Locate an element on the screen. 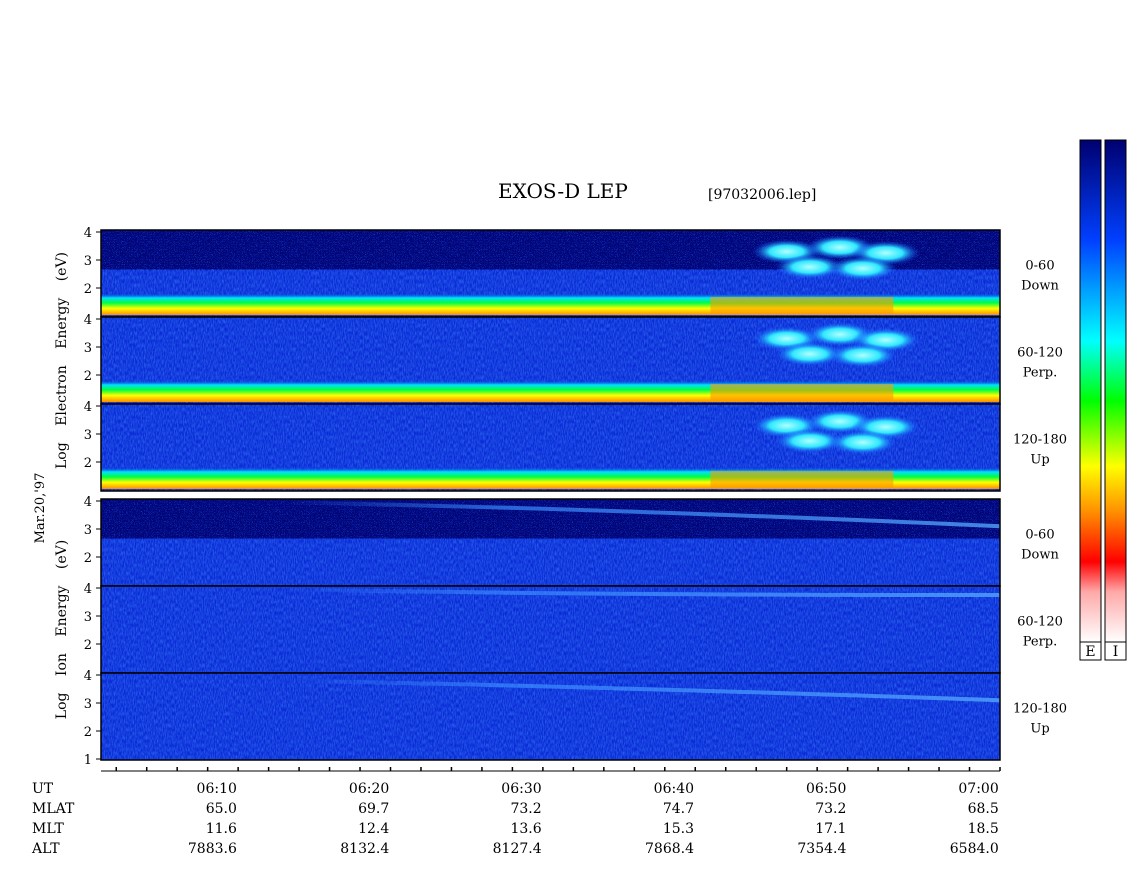 The height and width of the screenshot is (875, 1130). colorbar-label: E is located at coordinates (1090, 652).